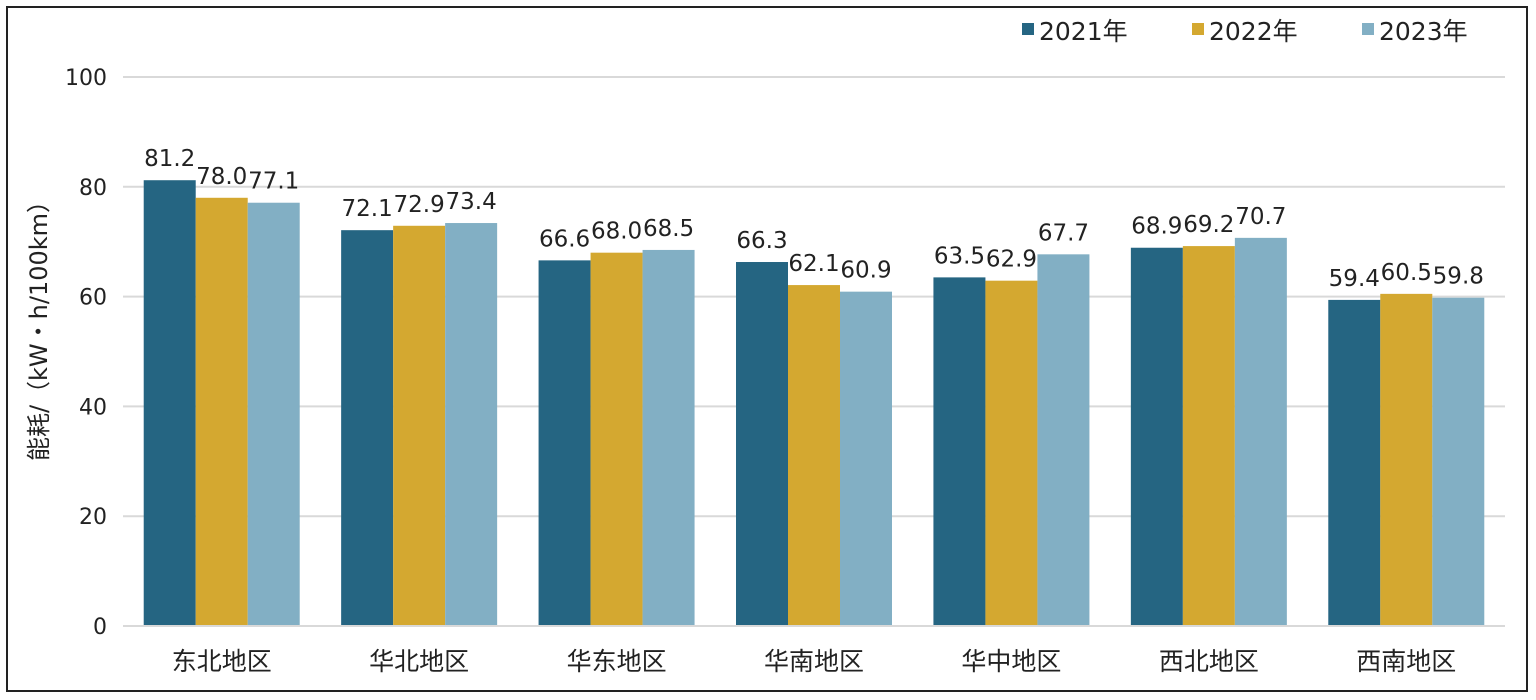 This screenshot has height=700, width=1536. Describe the element at coordinates (93, 298) in the screenshot. I see `y-tick-label: 60` at that location.